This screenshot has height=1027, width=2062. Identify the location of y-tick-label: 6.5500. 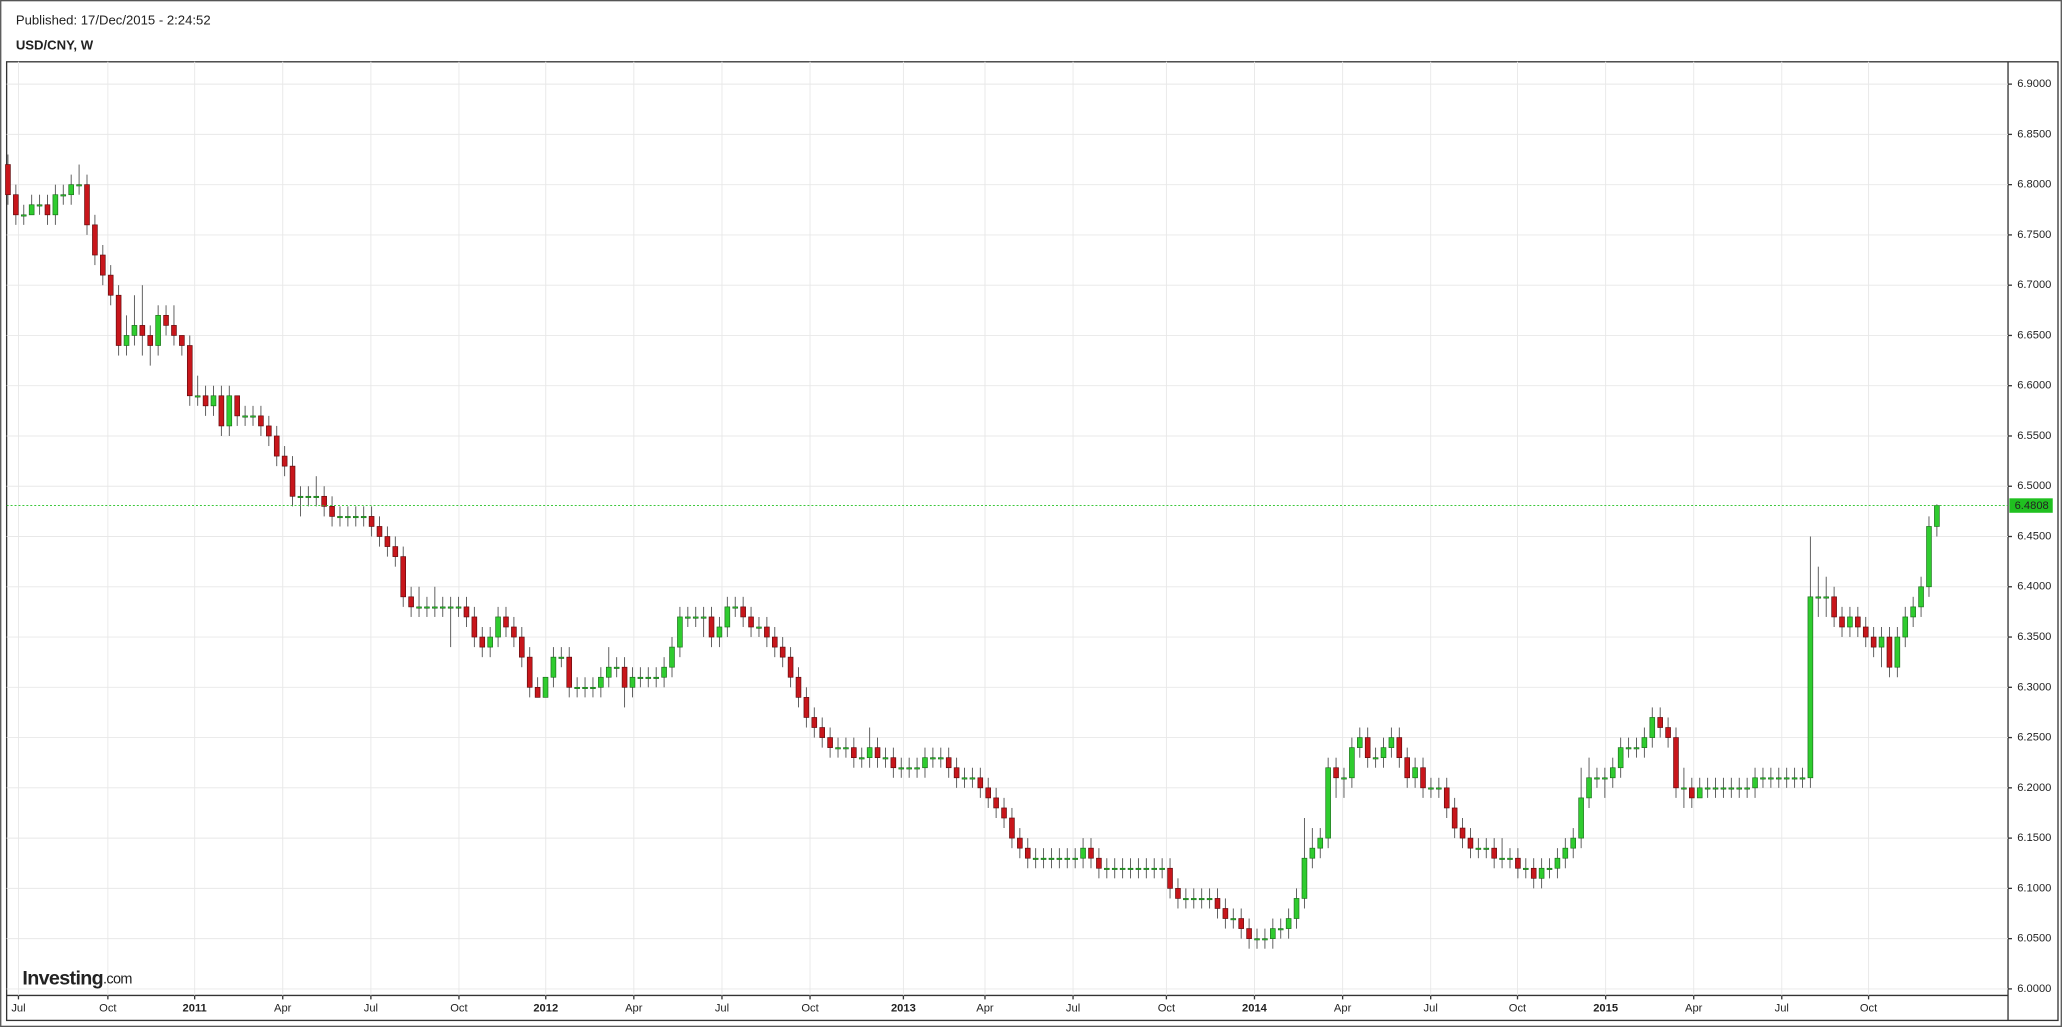
(2034, 436).